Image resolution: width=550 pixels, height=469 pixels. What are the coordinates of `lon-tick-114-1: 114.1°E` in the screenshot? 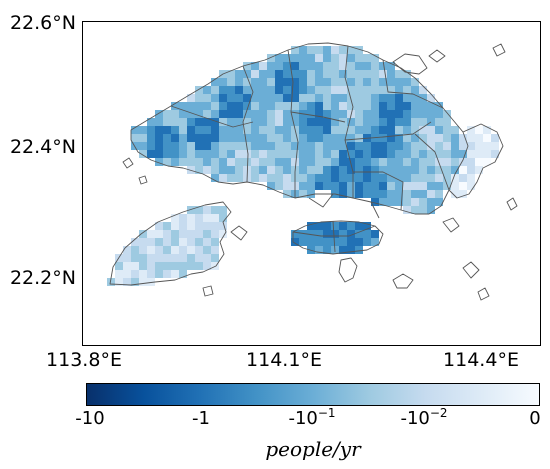 It's located at (284, 360).